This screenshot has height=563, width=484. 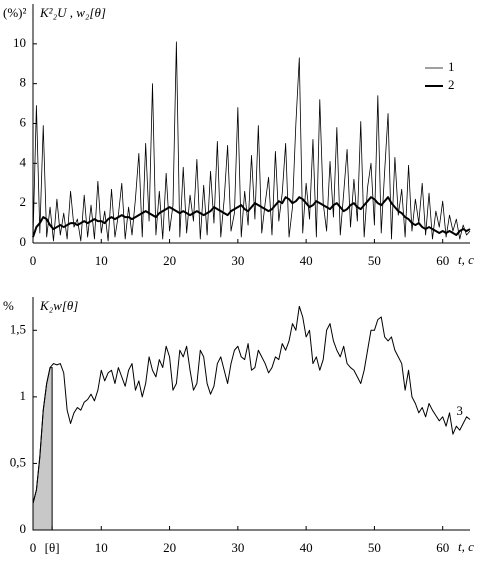 What do you see at coordinates (459, 410) in the screenshot?
I see `series-label: 3` at bounding box center [459, 410].